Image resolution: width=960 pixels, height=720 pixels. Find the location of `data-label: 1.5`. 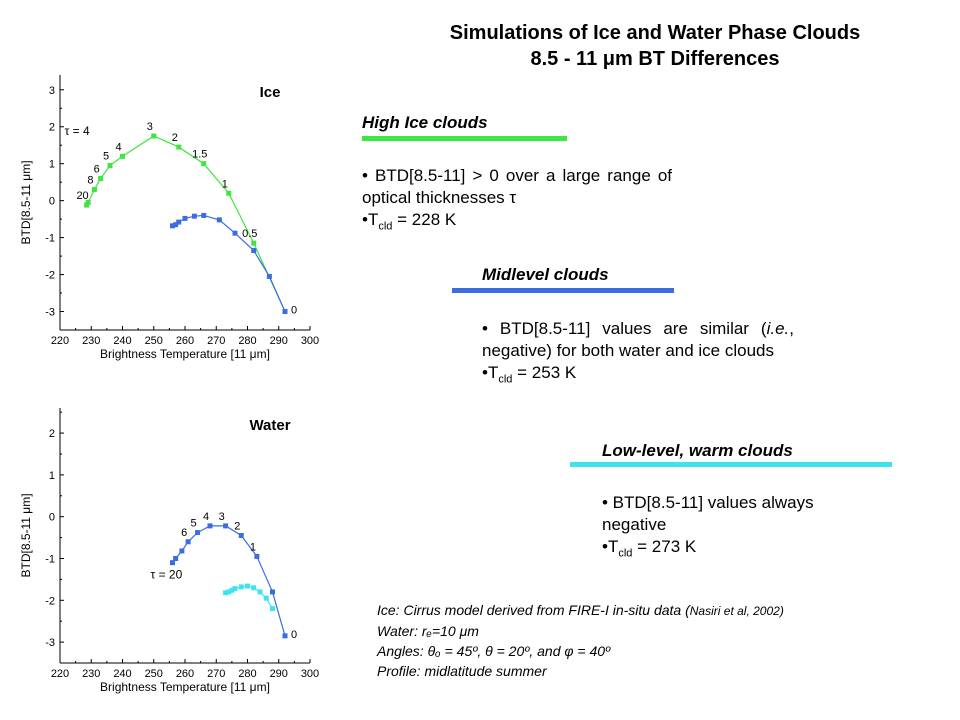

data-label: 1.5 is located at coordinates (199, 155).